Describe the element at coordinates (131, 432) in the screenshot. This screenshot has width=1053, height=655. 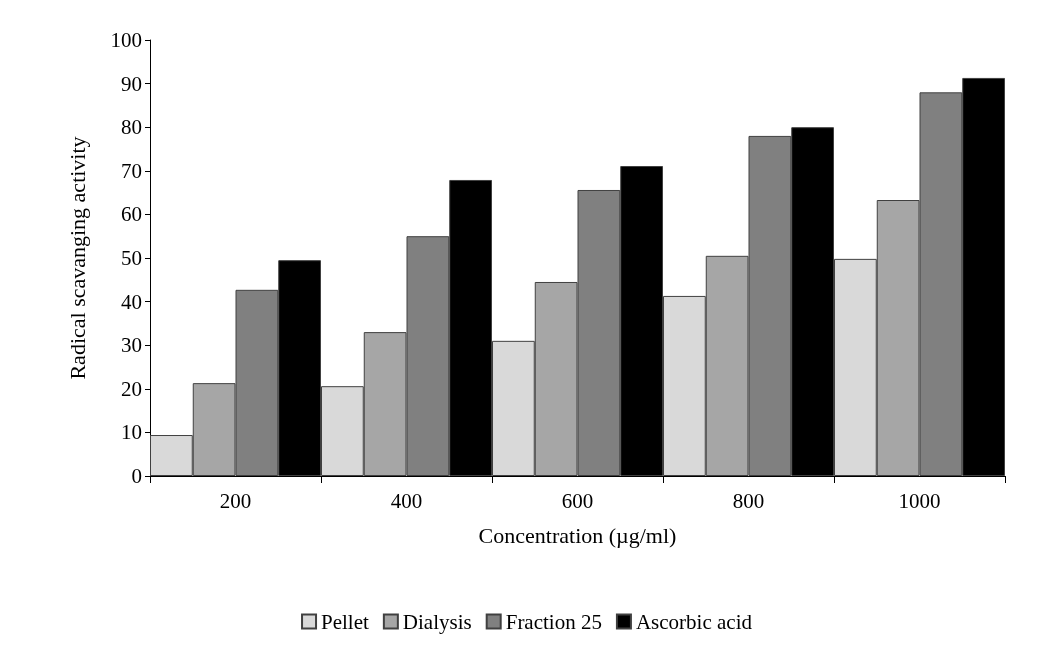
I see `y-tick-label: 10` at that location.